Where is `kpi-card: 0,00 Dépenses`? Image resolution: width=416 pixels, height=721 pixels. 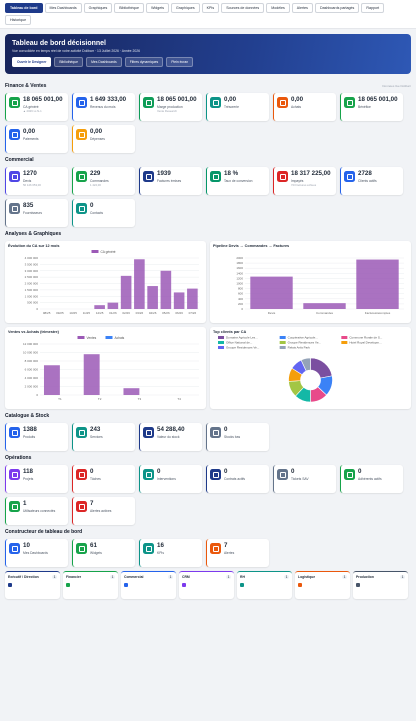
kpi-card: 0,00 Dépenses is located at coordinates (103, 139).